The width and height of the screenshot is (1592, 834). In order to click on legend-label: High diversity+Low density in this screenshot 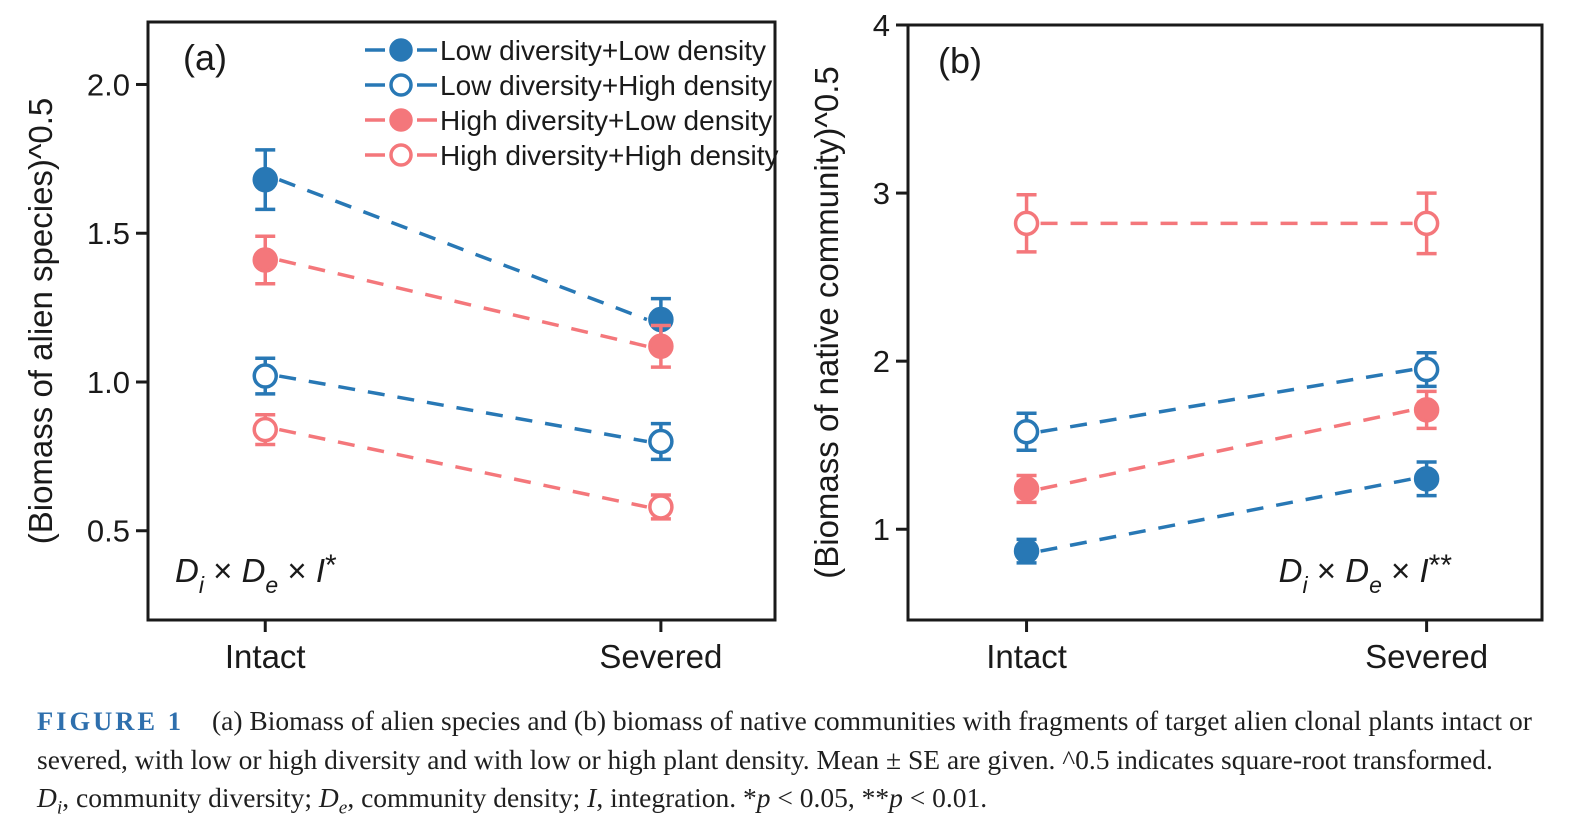, I will do `click(606, 120)`.